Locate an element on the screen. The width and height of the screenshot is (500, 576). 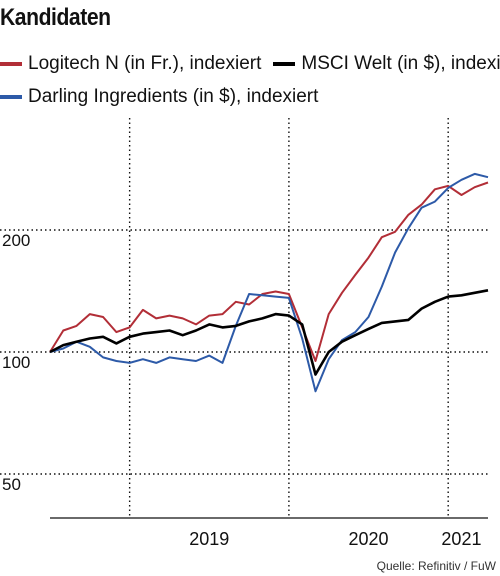
legend-item-darling: Darling Ingredients (in $), indexiert is located at coordinates (159, 97).